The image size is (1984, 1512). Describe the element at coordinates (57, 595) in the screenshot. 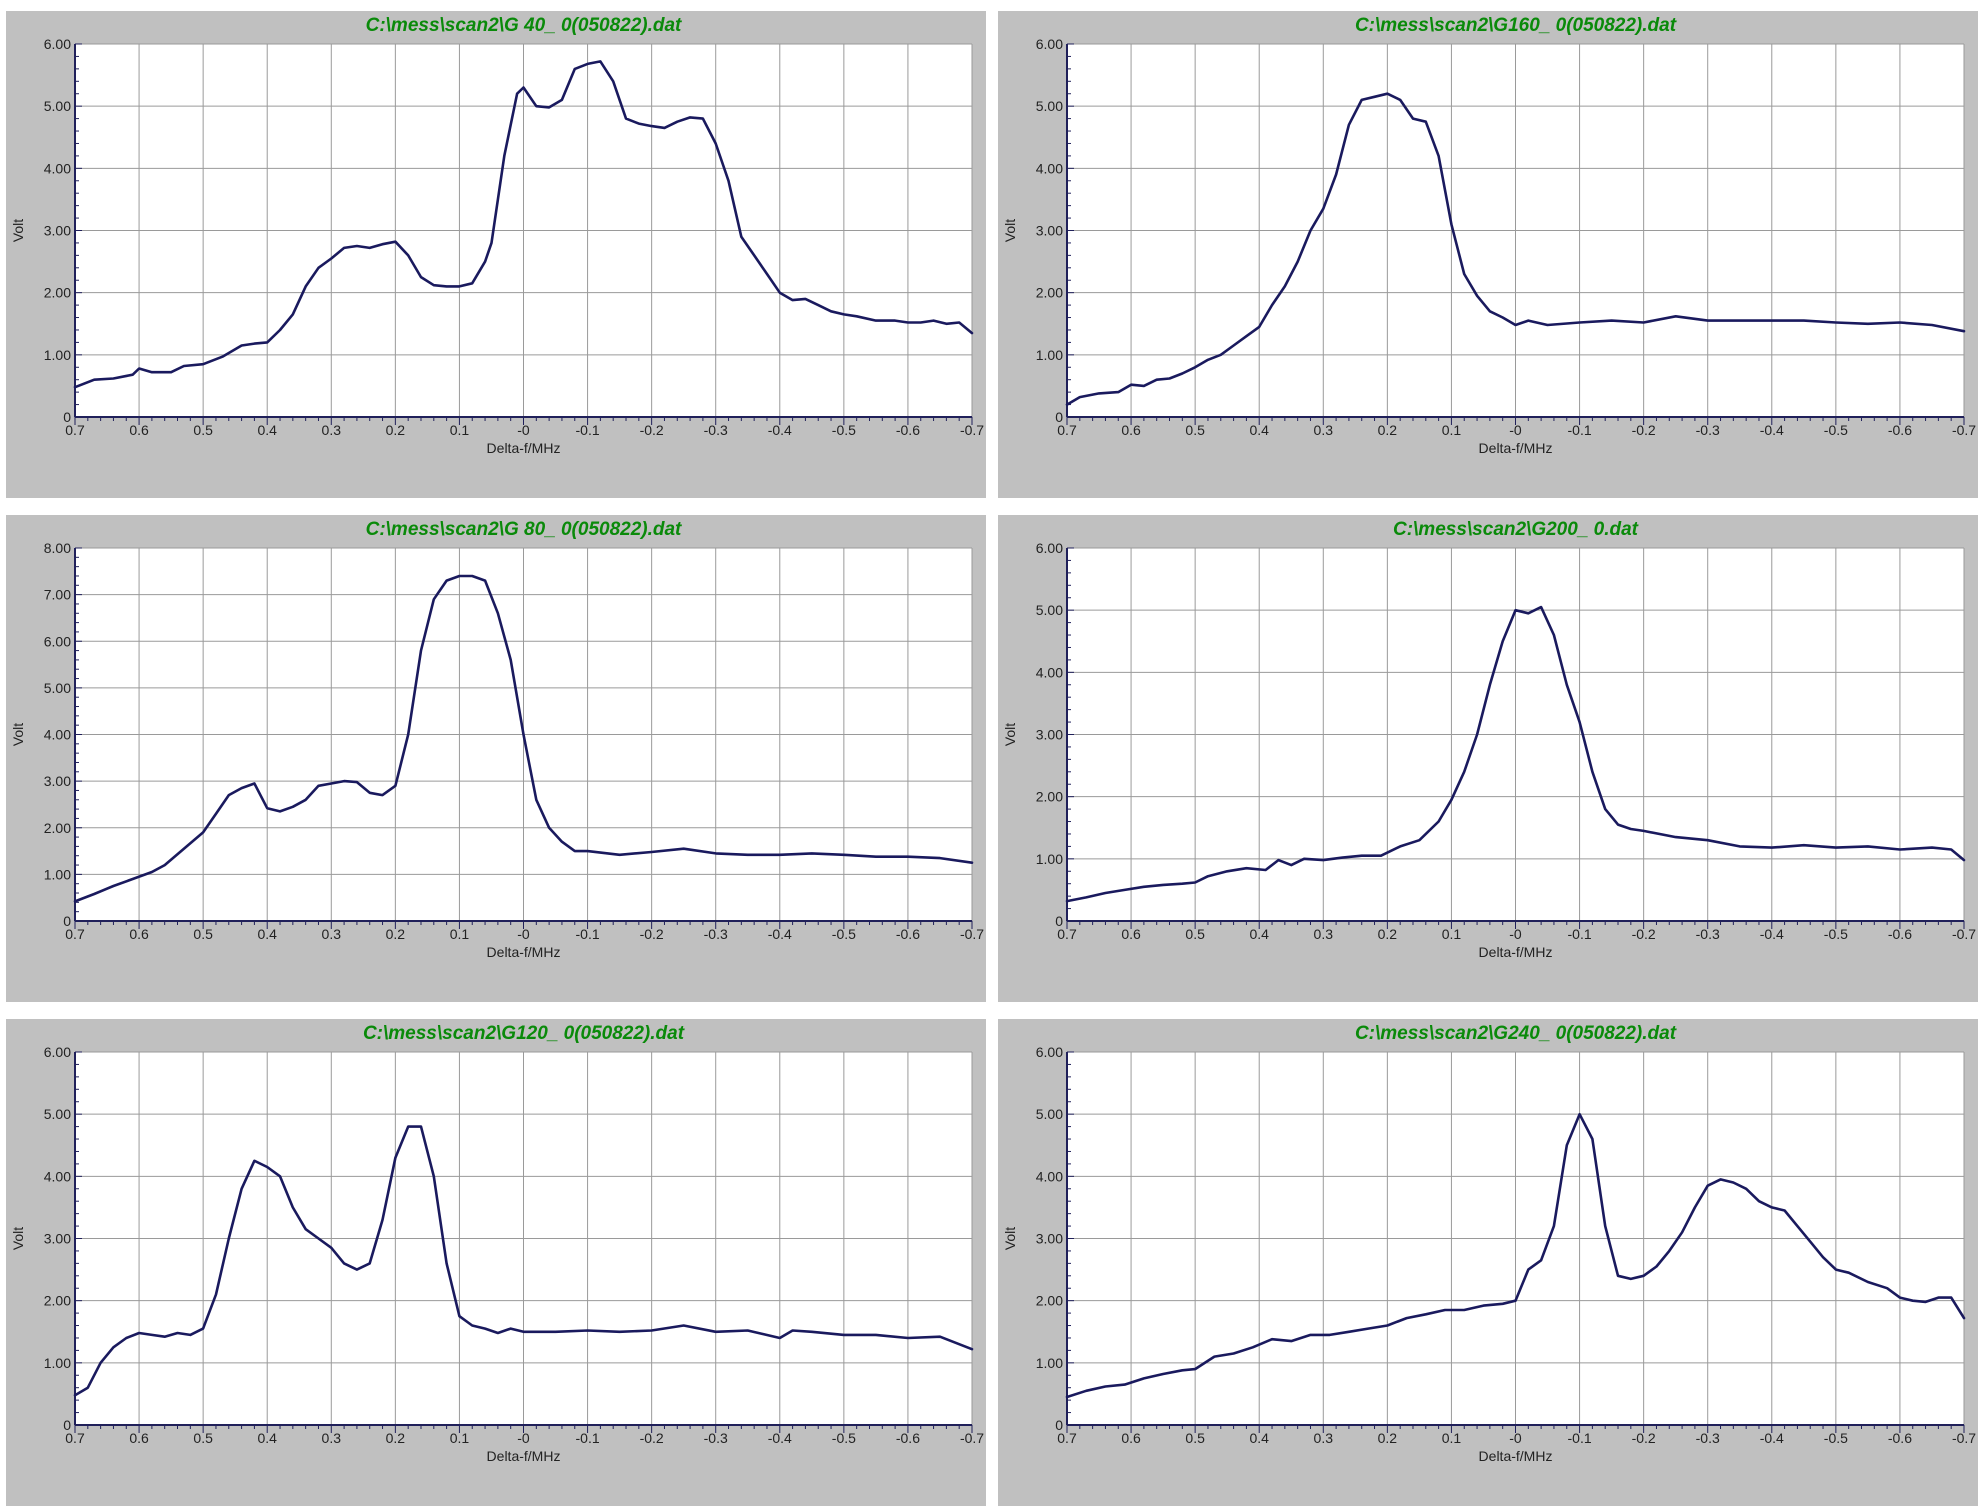

I see `y-tick-label: 7.00` at that location.